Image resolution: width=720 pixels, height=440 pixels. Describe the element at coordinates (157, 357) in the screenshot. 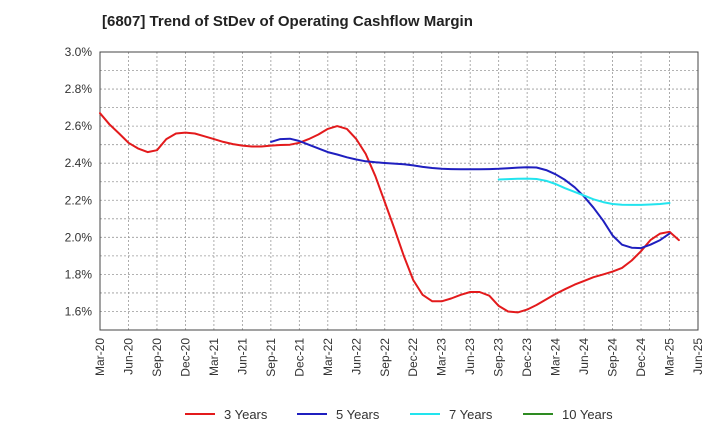

I see `x-tick-label: Sep-20` at that location.